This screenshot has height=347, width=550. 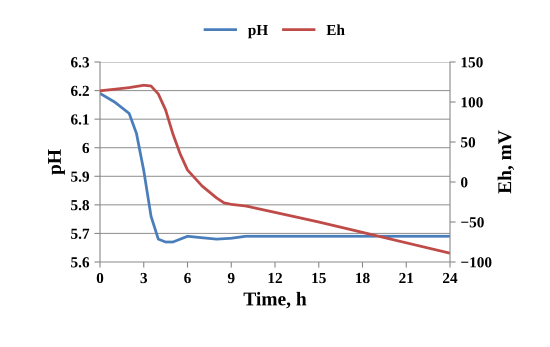 What do you see at coordinates (80, 233) in the screenshot?
I see `y-tick-label: 5.7` at bounding box center [80, 233].